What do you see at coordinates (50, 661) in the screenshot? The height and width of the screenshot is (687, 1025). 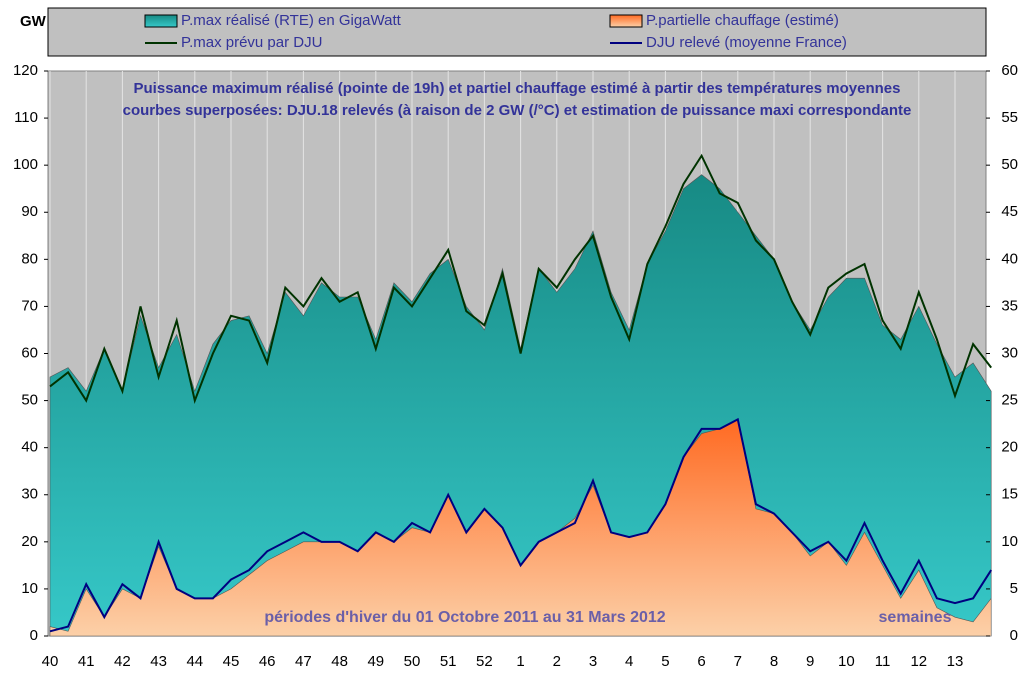 I see `x-tick-label: 40` at bounding box center [50, 661].